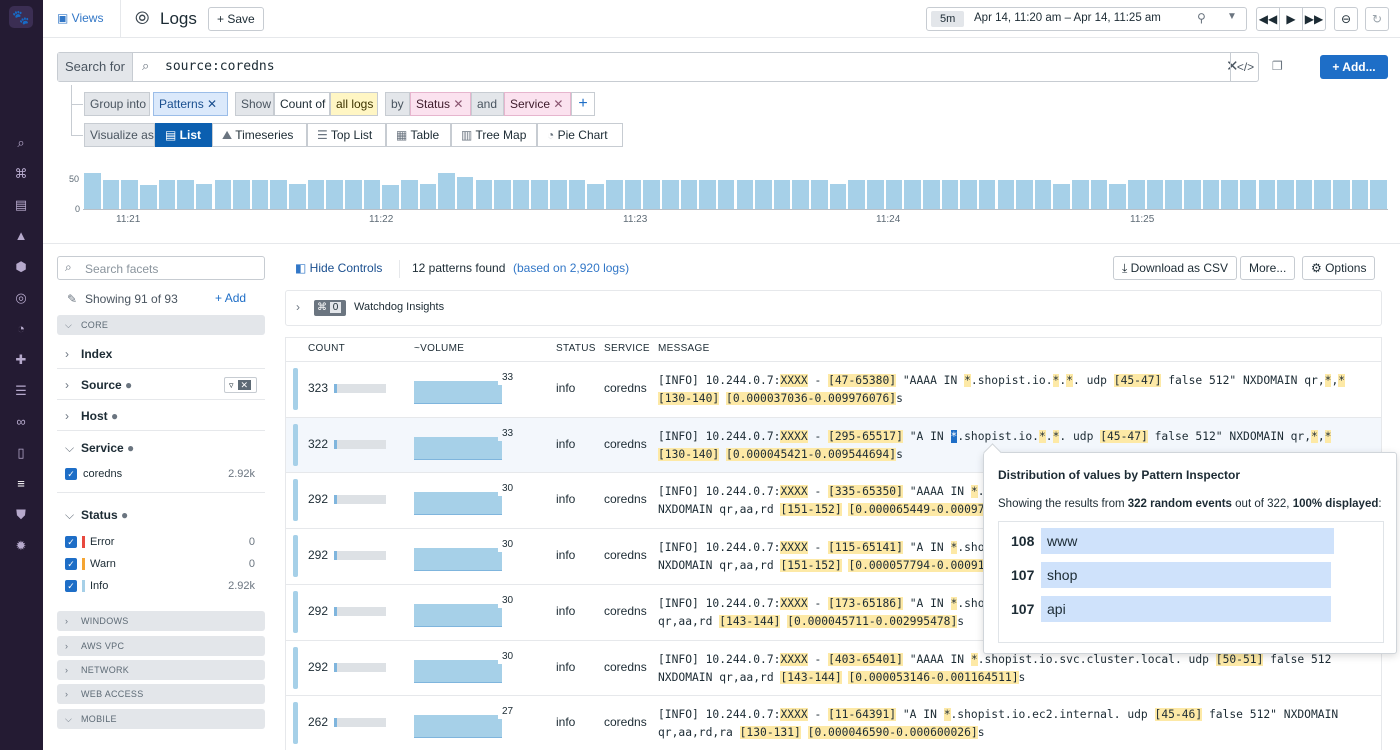 The width and height of the screenshot is (1400, 751). I want to click on pin-icon: ⚲, so click(1201, 18).